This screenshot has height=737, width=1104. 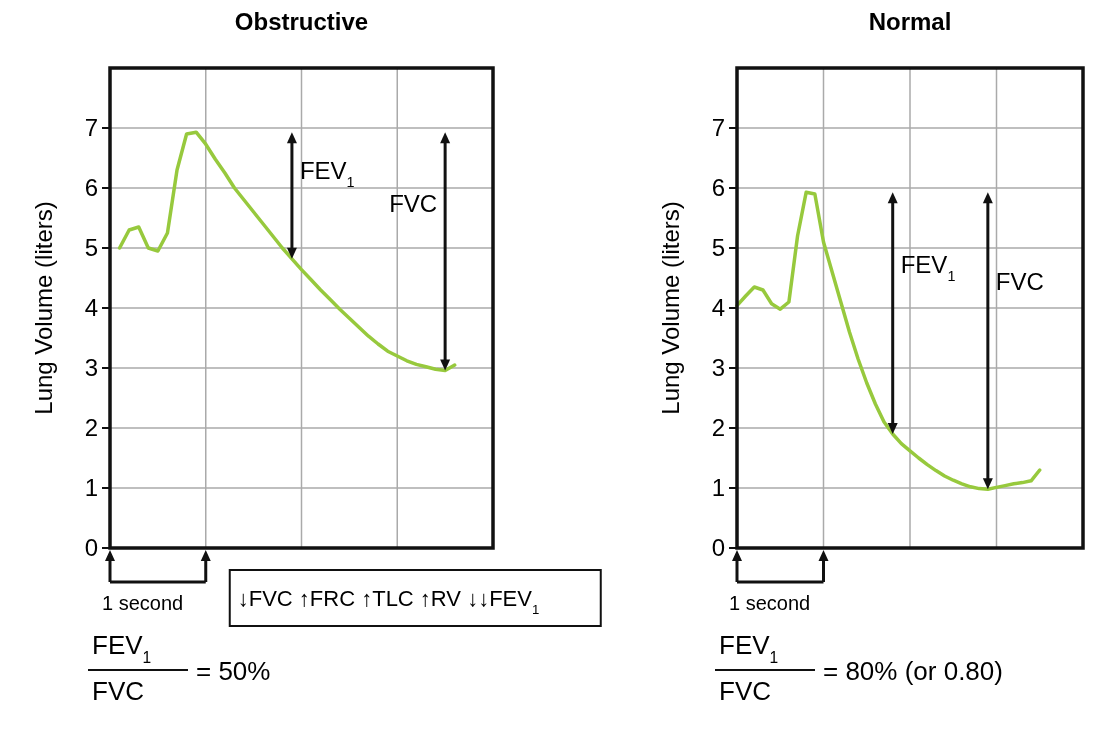 What do you see at coordinates (913, 671) in the screenshot?
I see `text: = 80% (or 0.80)` at bounding box center [913, 671].